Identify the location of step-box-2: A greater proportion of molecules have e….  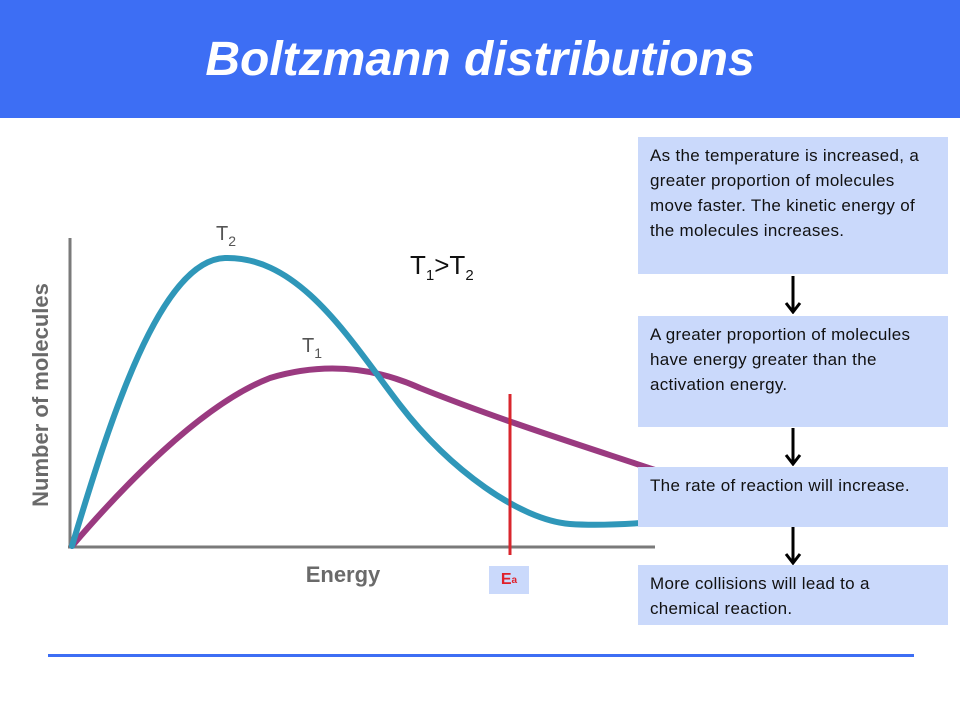
(793, 371).